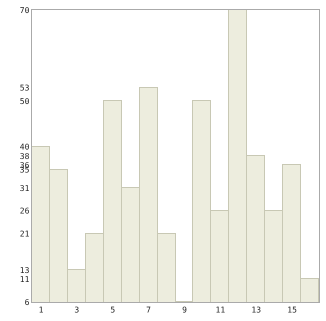  I want to click on y-tick-label: 6, so click(27, 302).